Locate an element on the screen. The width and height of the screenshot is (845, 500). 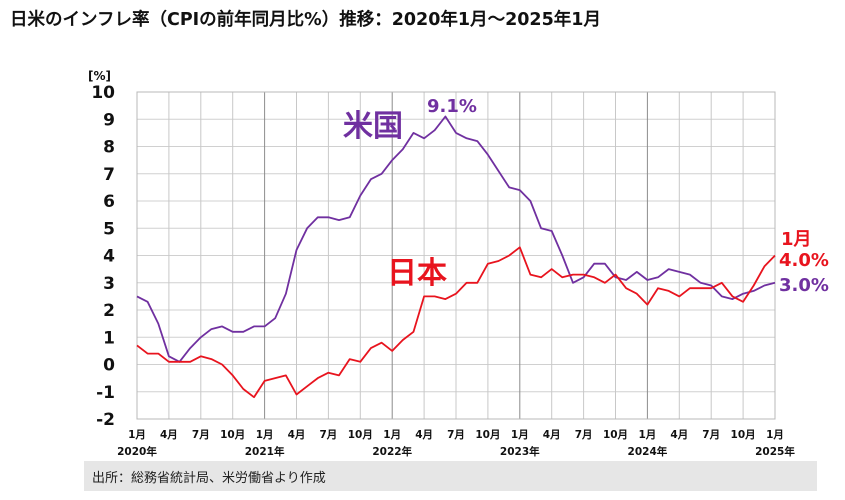
us-series-label: 米国 is located at coordinates (373, 126).